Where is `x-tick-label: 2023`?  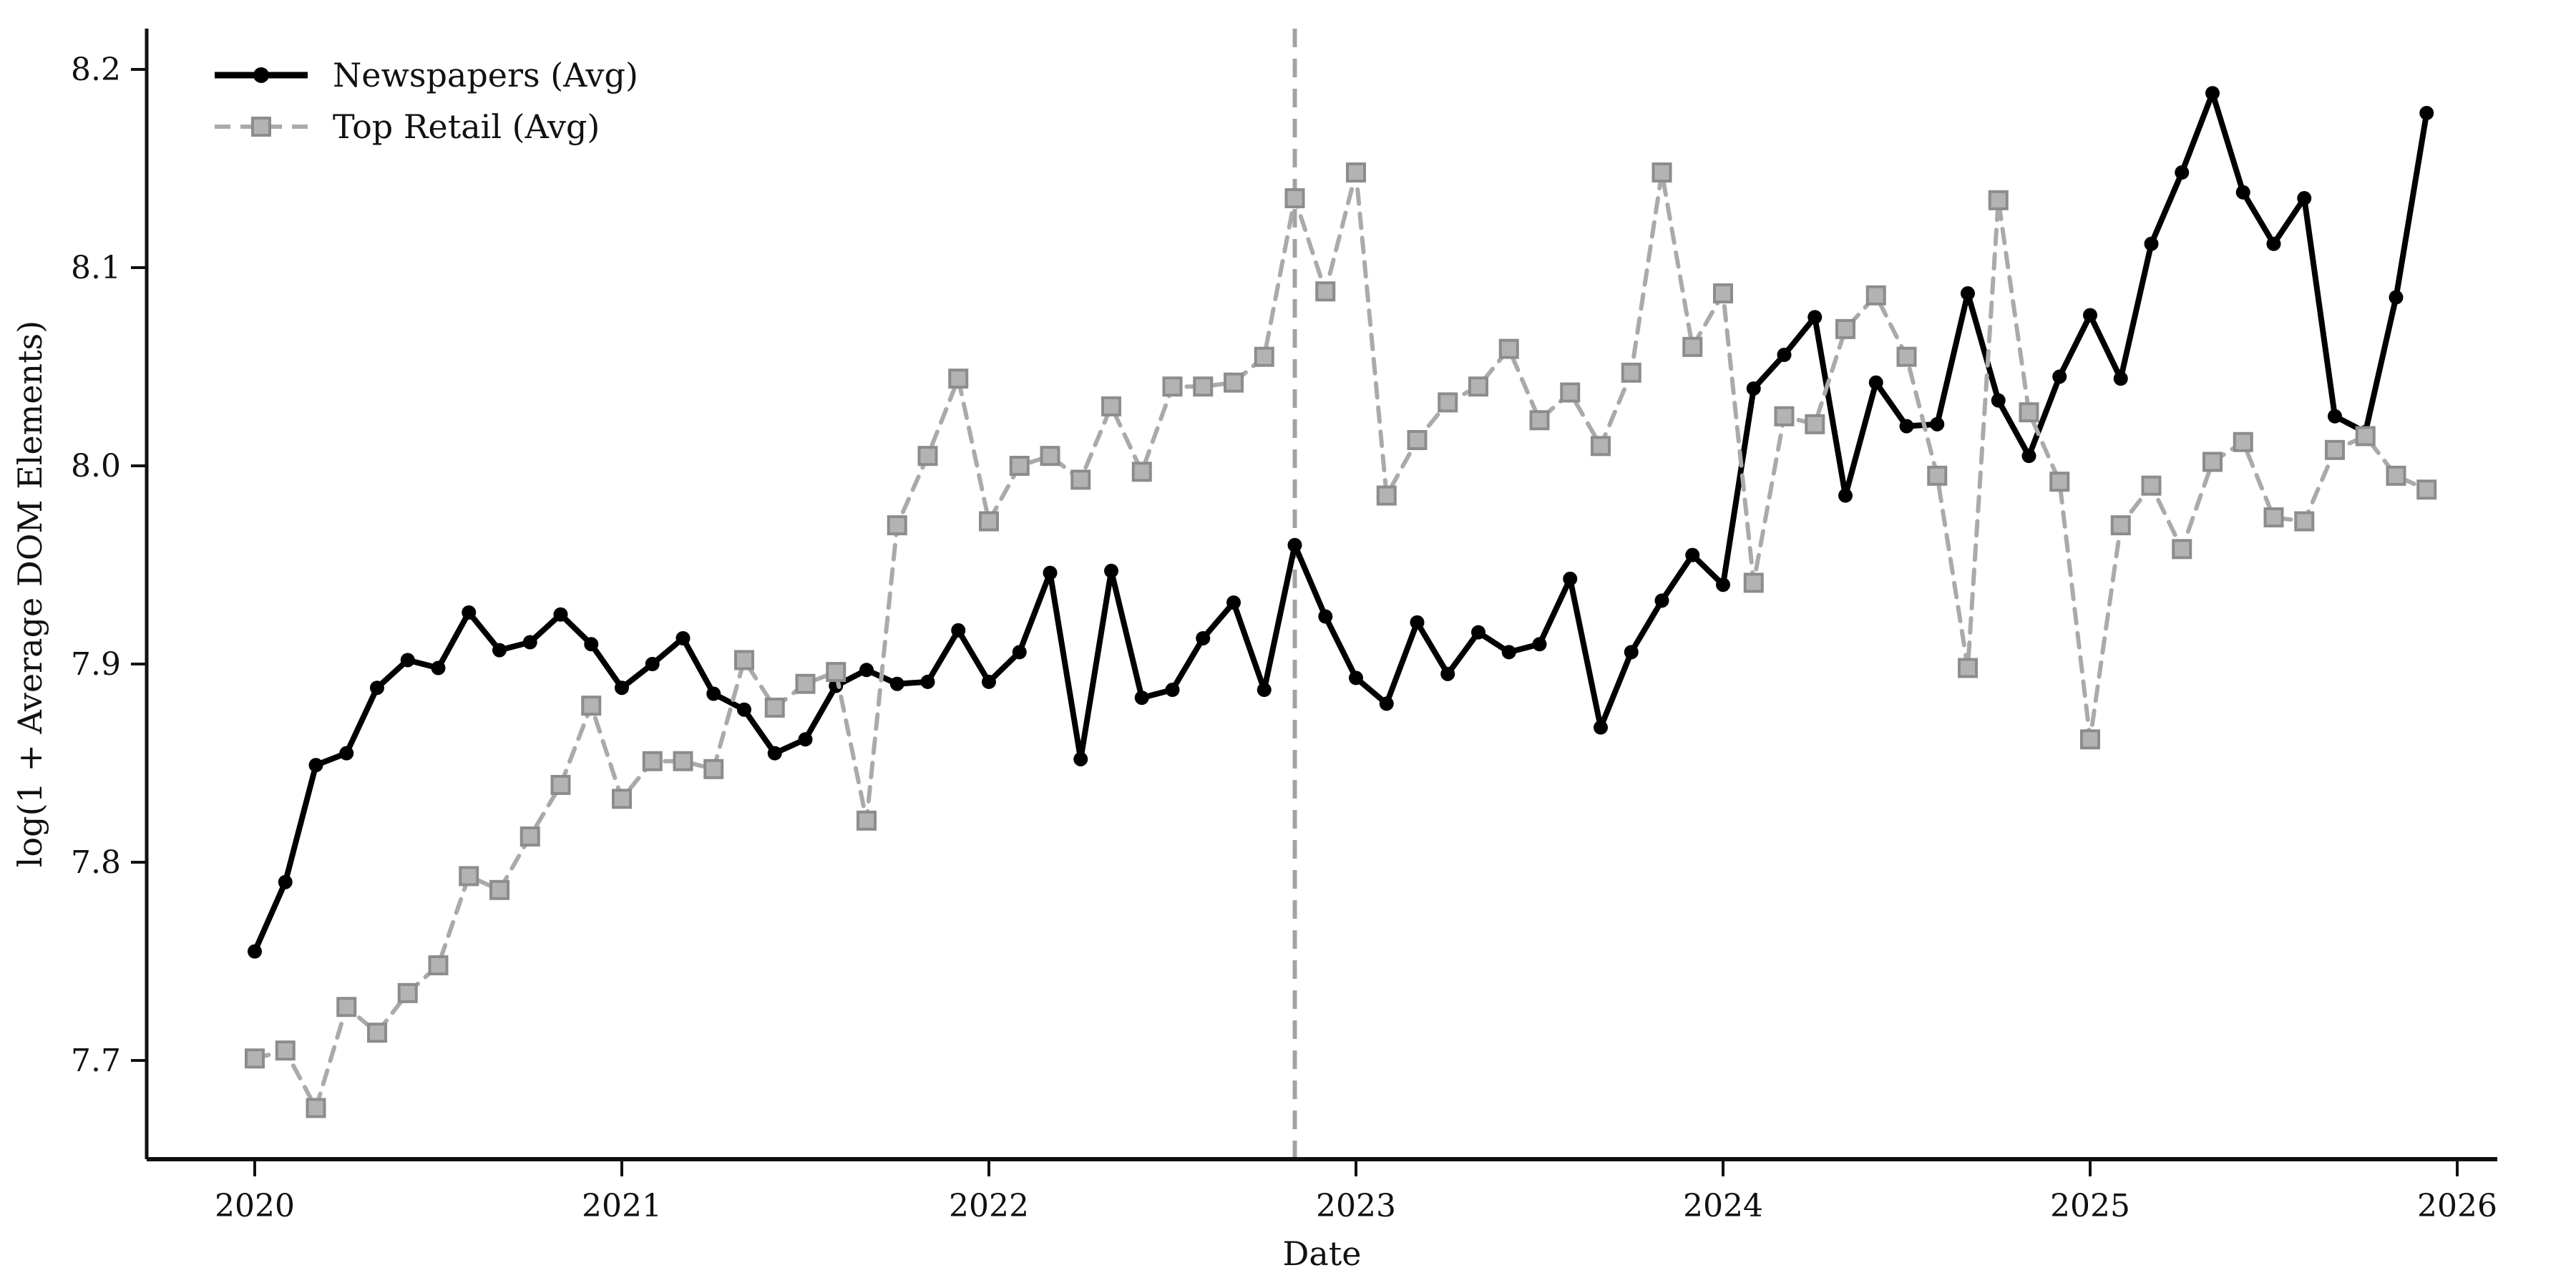
x-tick-label: 2023 is located at coordinates (1356, 1206).